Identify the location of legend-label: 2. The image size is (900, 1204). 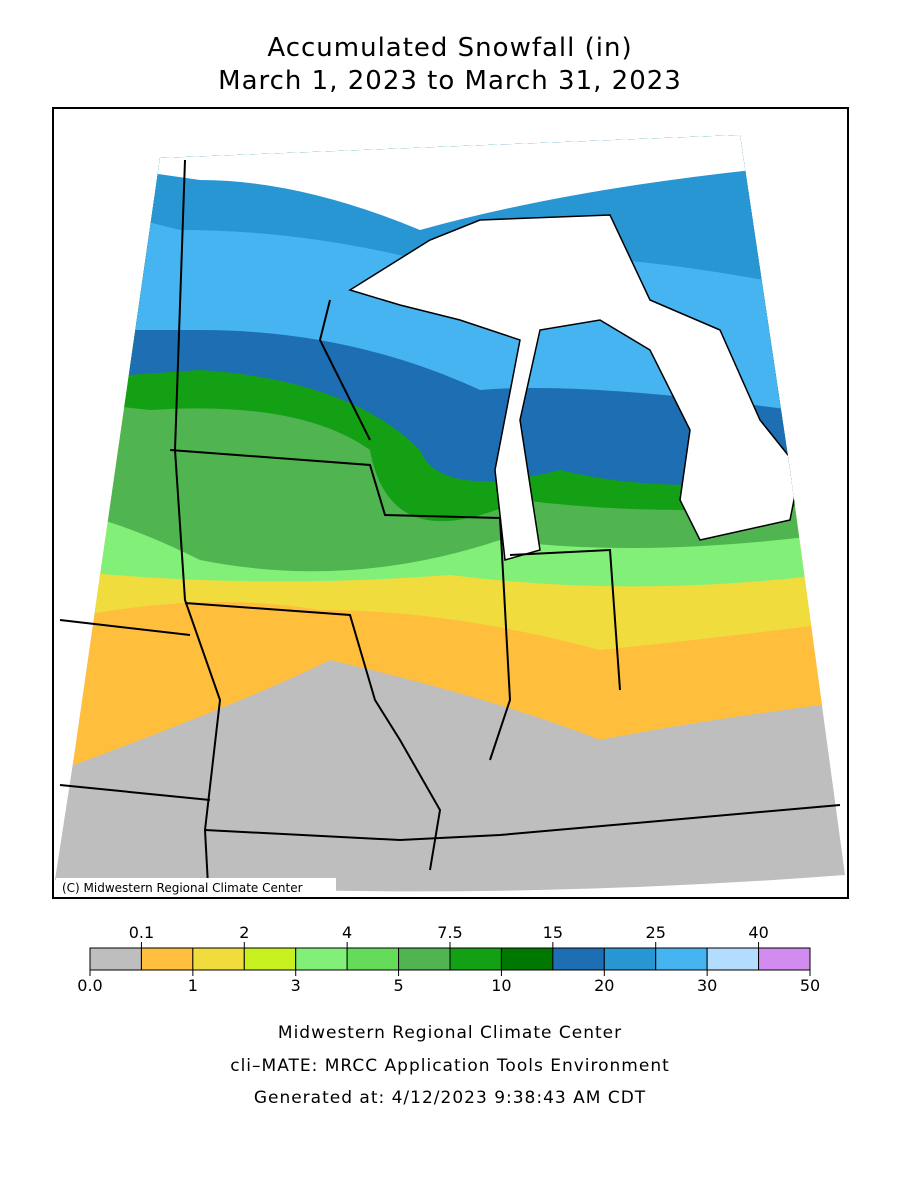
(244, 932).